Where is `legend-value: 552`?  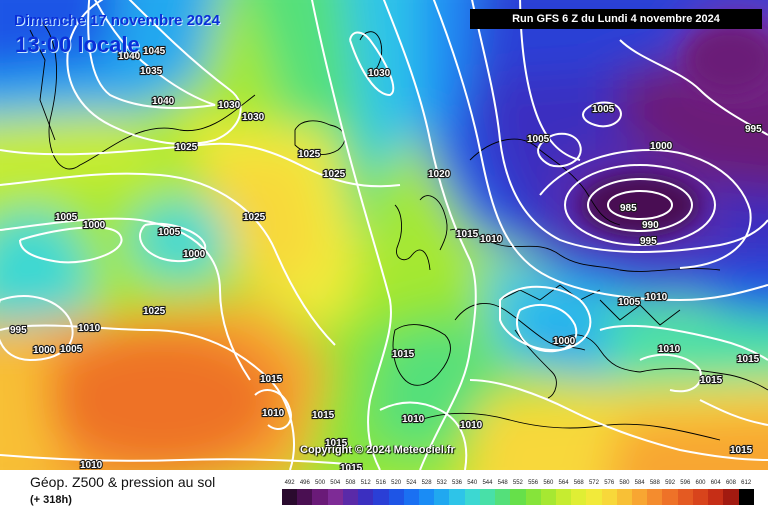 legend-value: 552 is located at coordinates (517, 483).